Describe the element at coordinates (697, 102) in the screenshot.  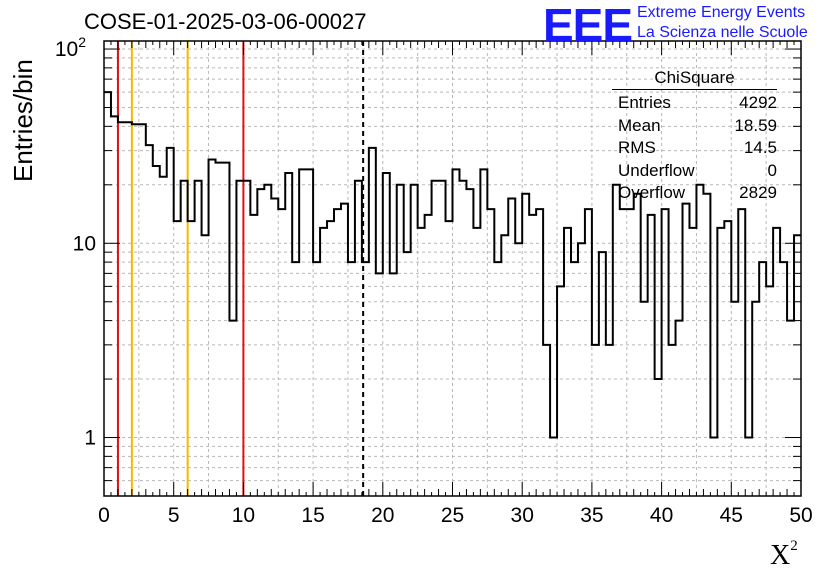
I see `stats-row-entries: Entries 4292` at that location.